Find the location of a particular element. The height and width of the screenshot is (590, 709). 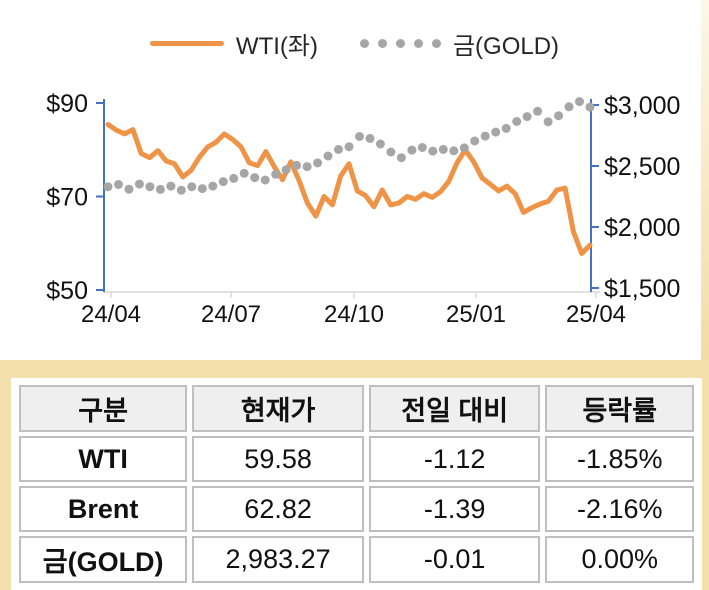

x-tick-label: 24/04 is located at coordinates (111, 314).